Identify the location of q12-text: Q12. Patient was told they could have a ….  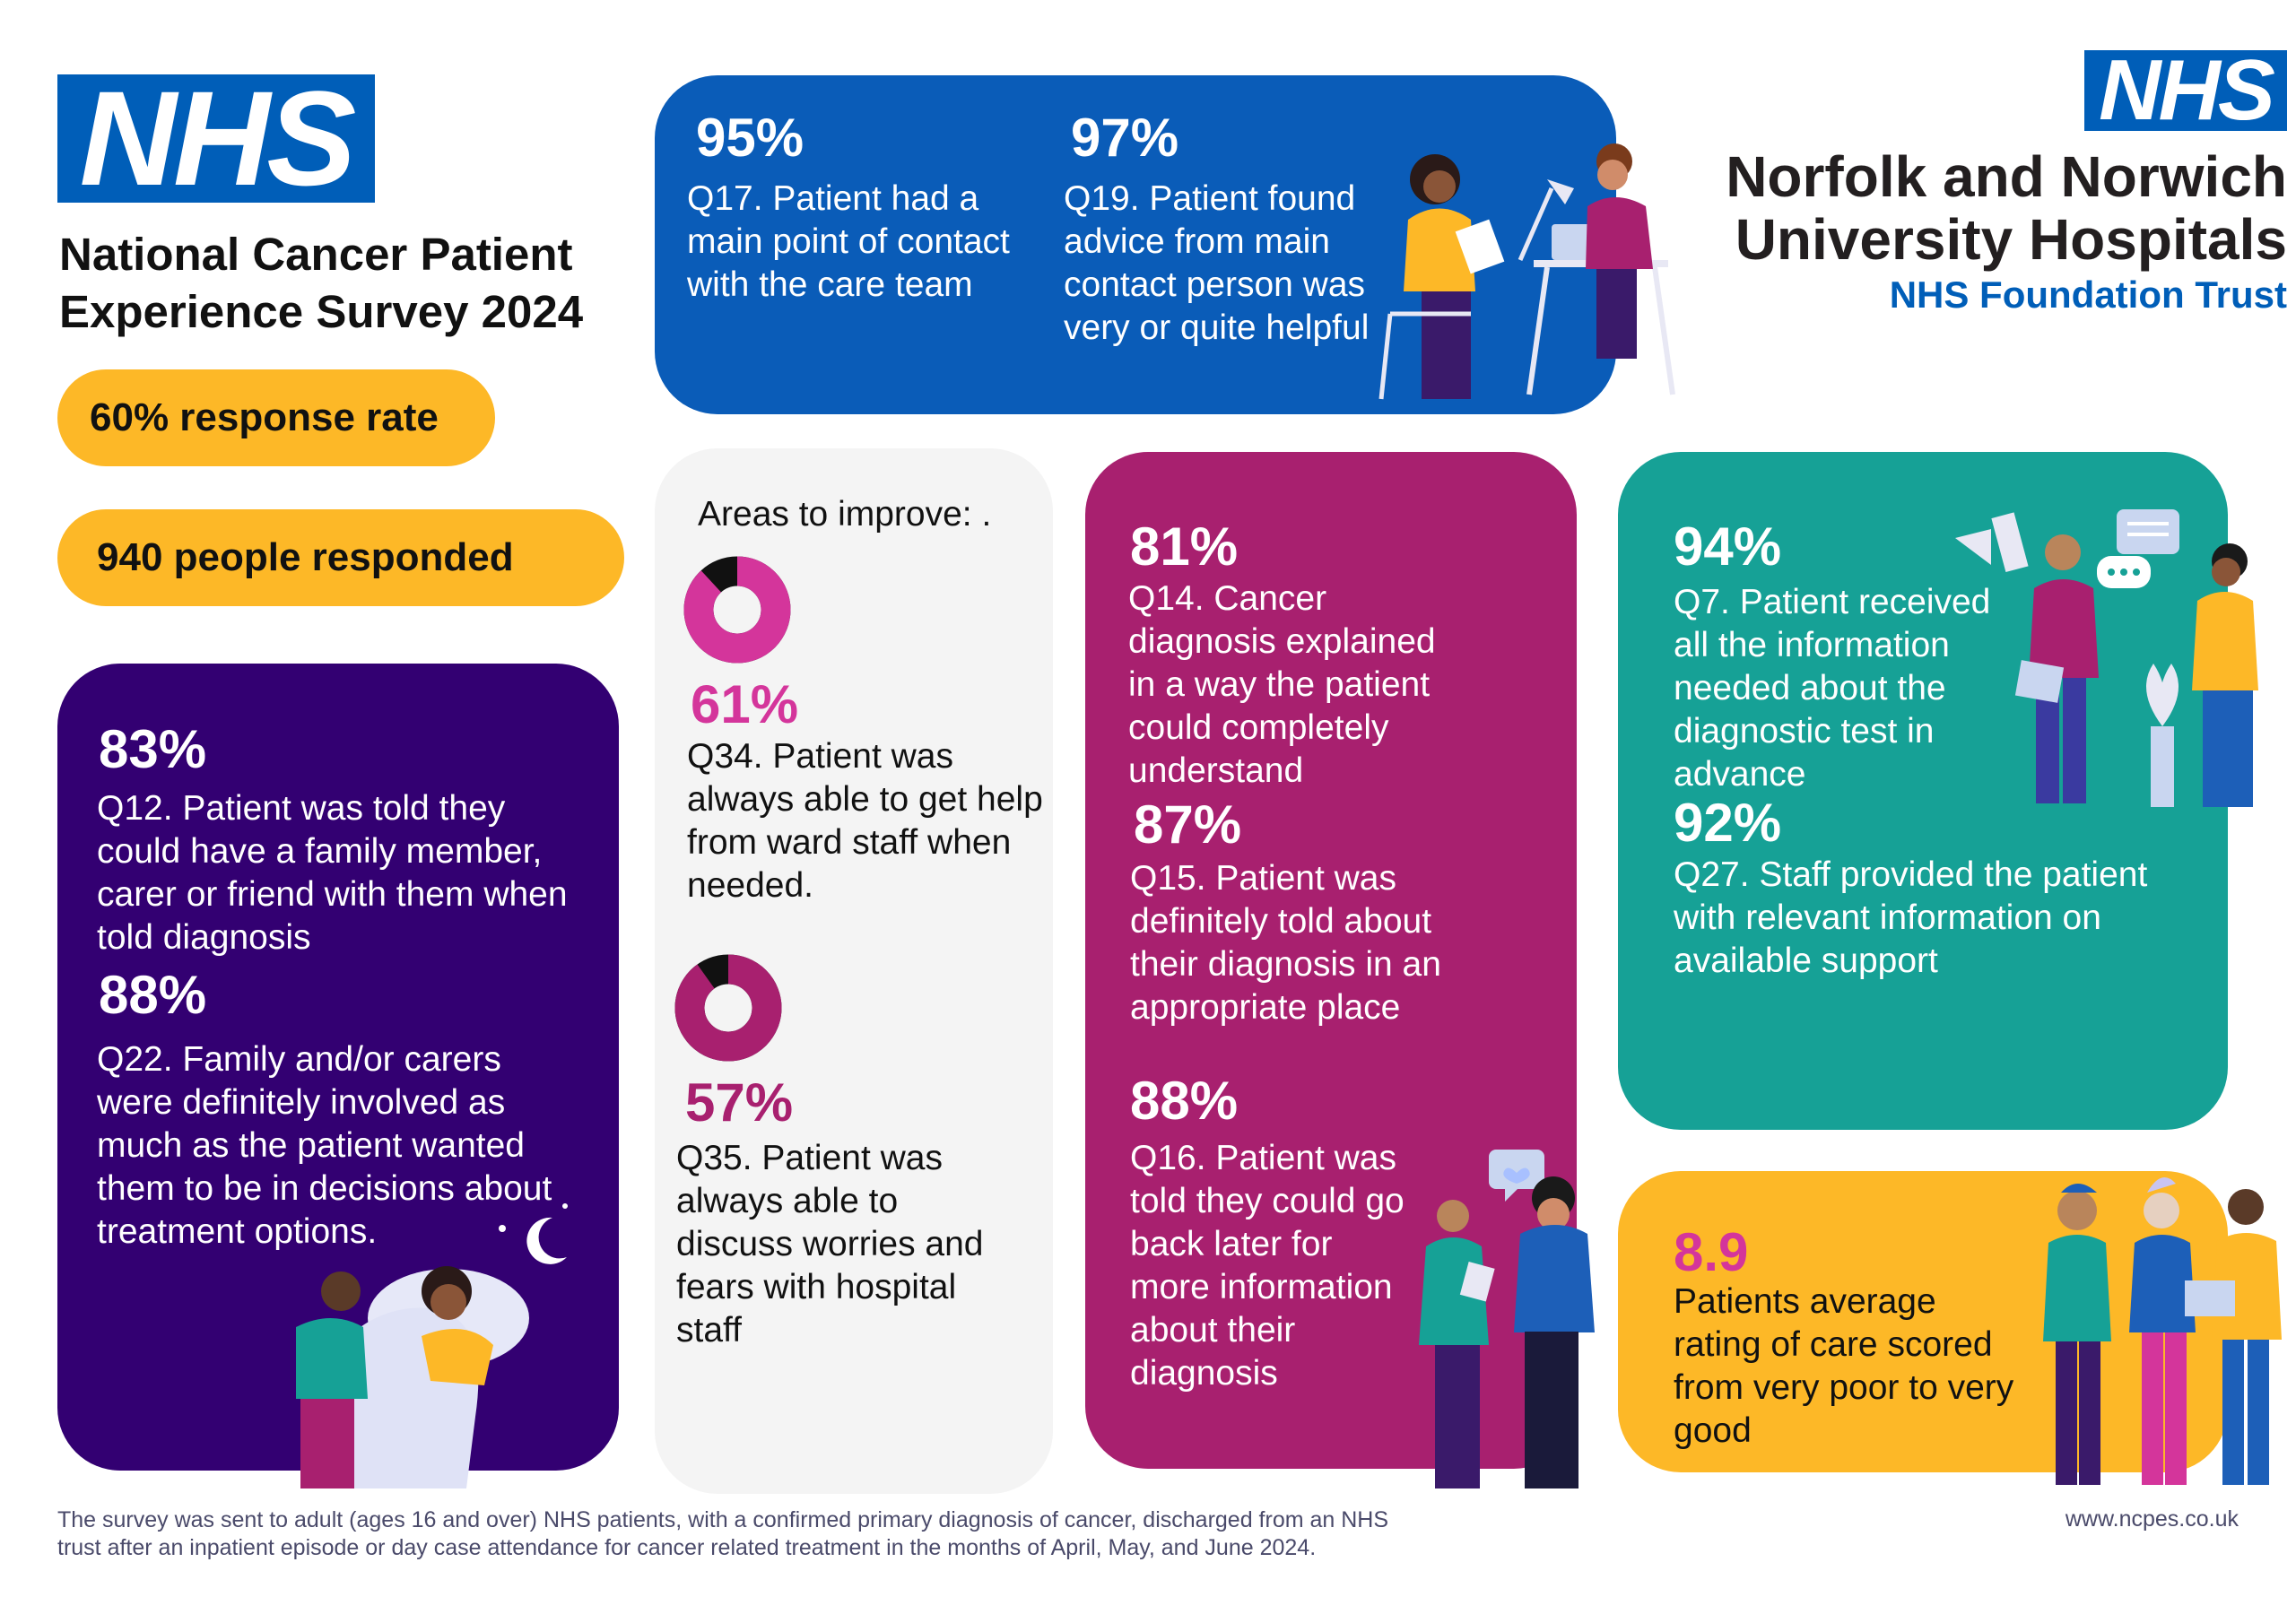
(332, 873).